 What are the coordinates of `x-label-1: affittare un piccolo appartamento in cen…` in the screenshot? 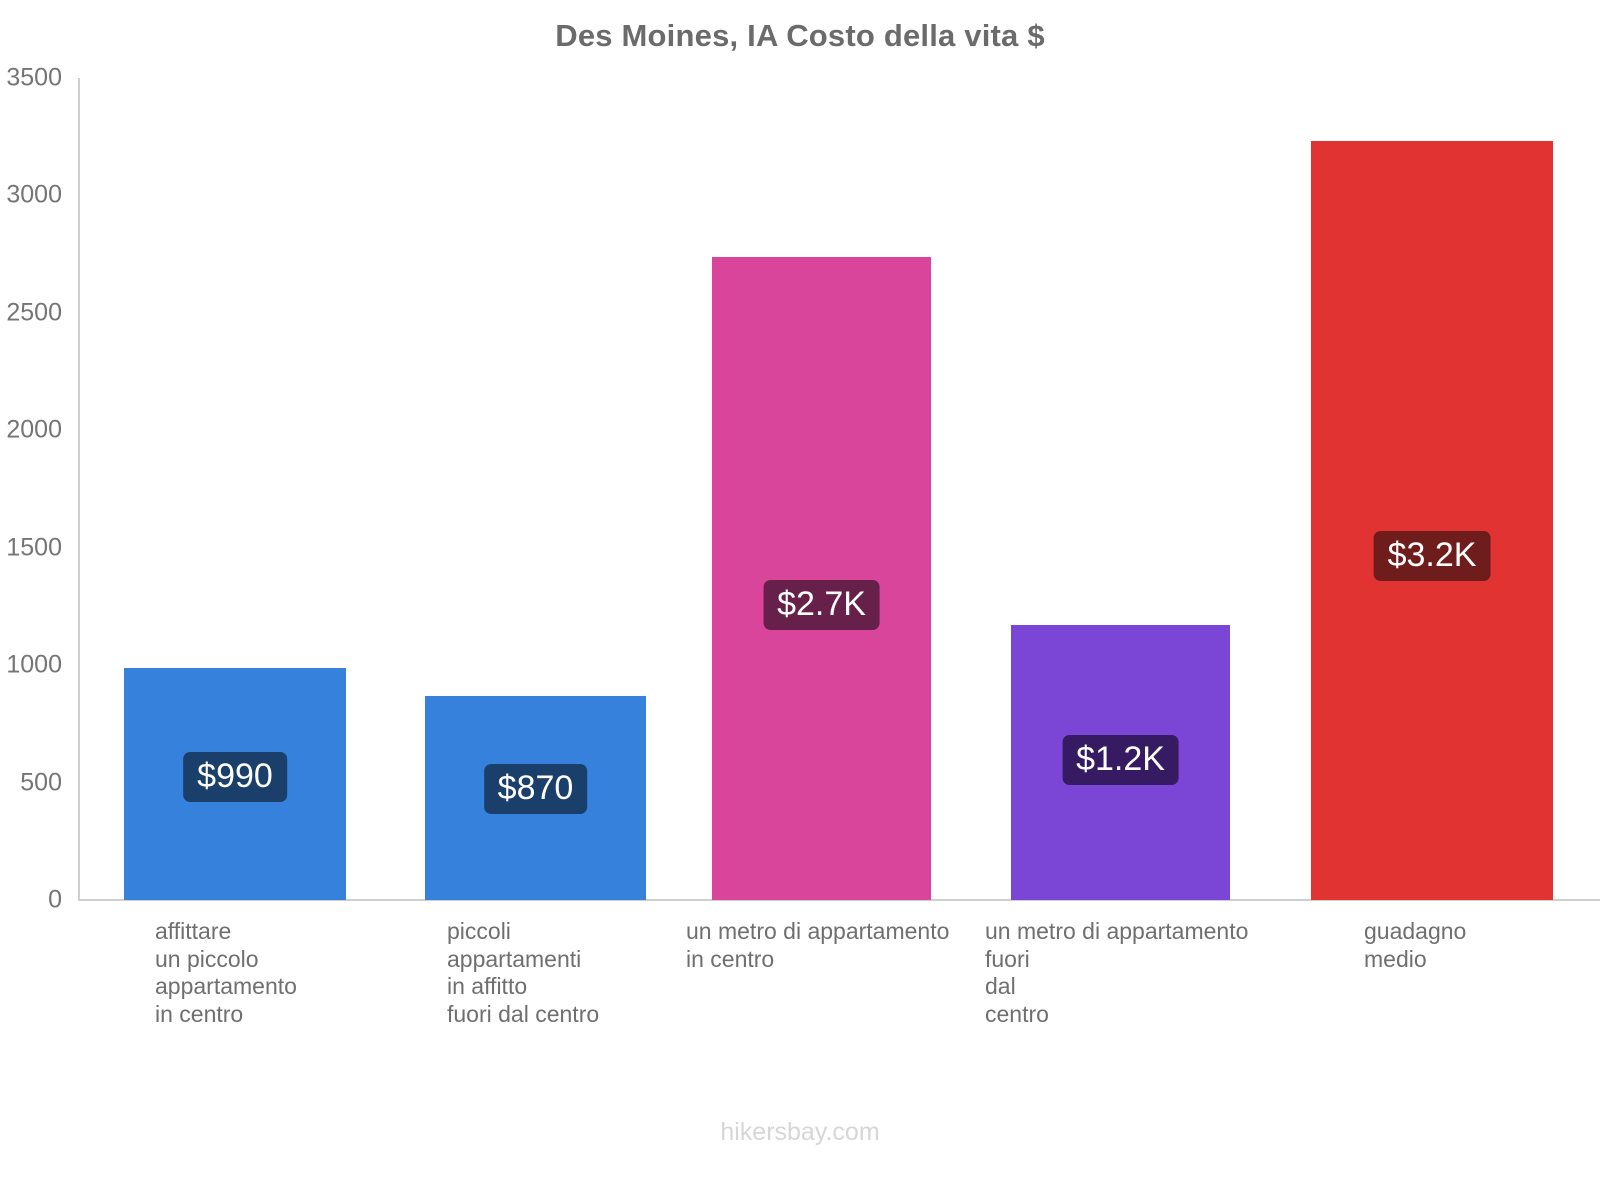 It's located at (226, 972).